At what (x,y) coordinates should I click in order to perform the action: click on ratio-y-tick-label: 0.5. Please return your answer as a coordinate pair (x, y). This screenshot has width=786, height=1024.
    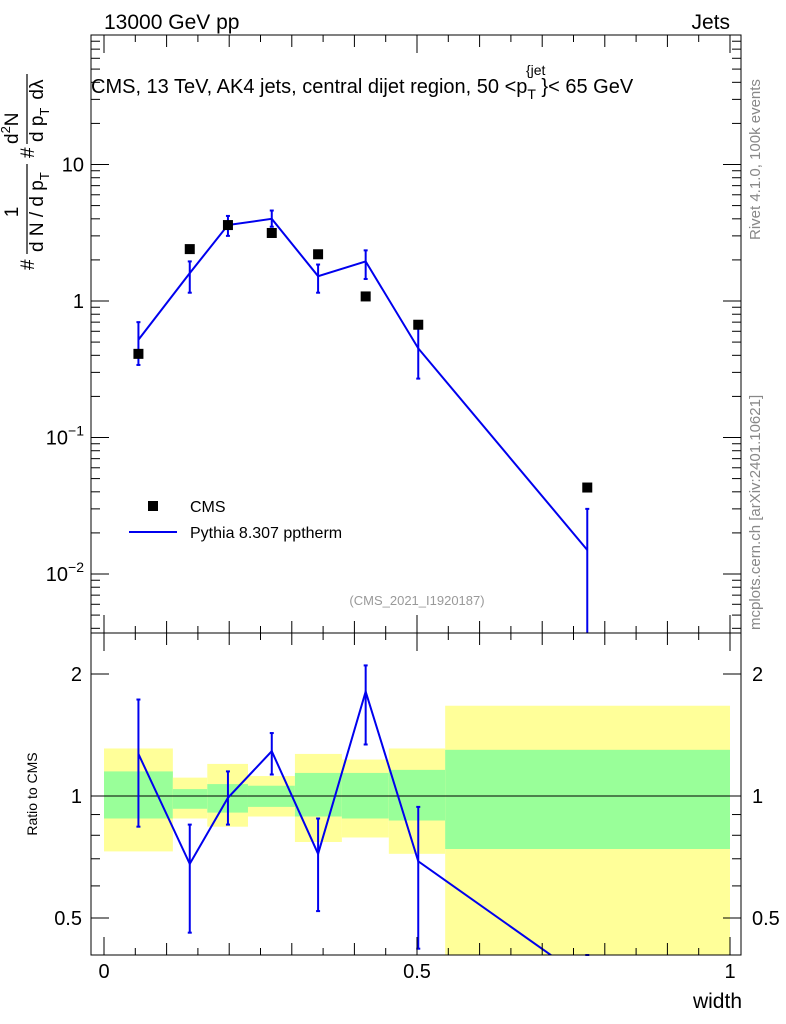
    Looking at the image, I should click on (68, 919).